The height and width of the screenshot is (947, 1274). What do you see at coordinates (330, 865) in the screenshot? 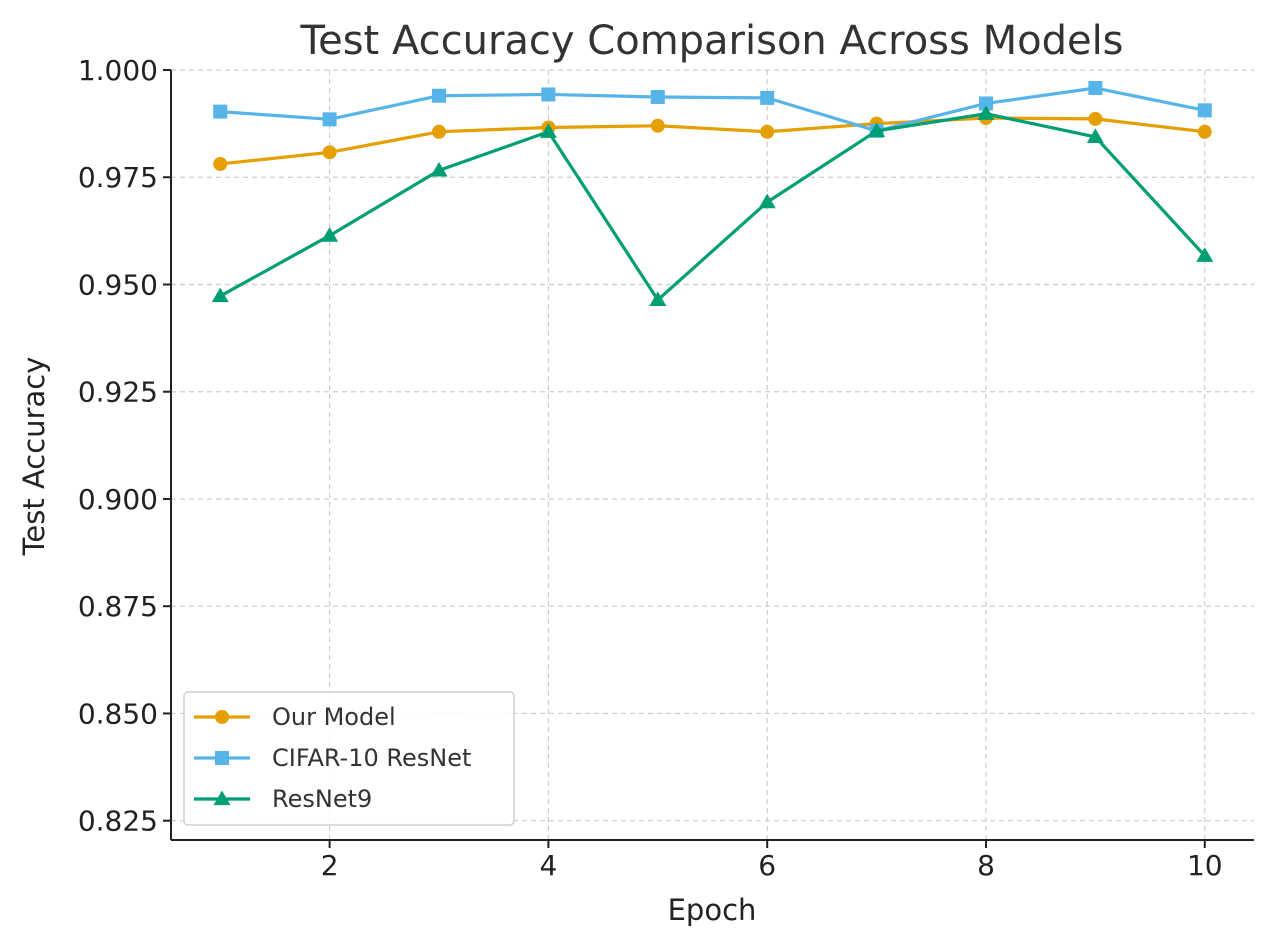
I see `x-tick-label: 2` at bounding box center [330, 865].